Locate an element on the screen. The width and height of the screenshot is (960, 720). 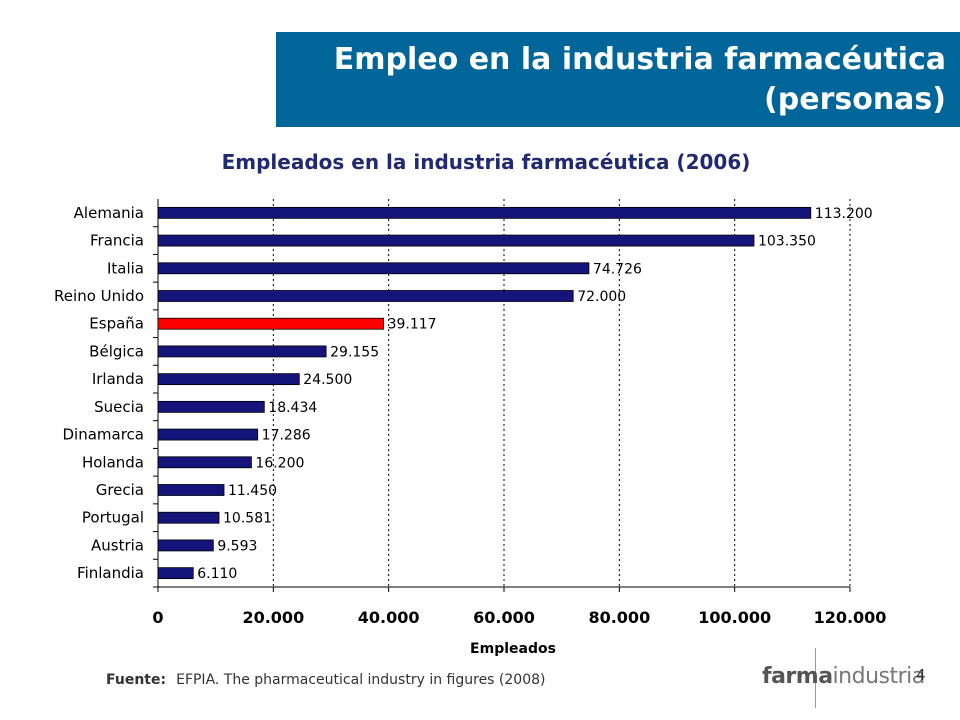
value-label-5: 29.155 is located at coordinates (354, 352).